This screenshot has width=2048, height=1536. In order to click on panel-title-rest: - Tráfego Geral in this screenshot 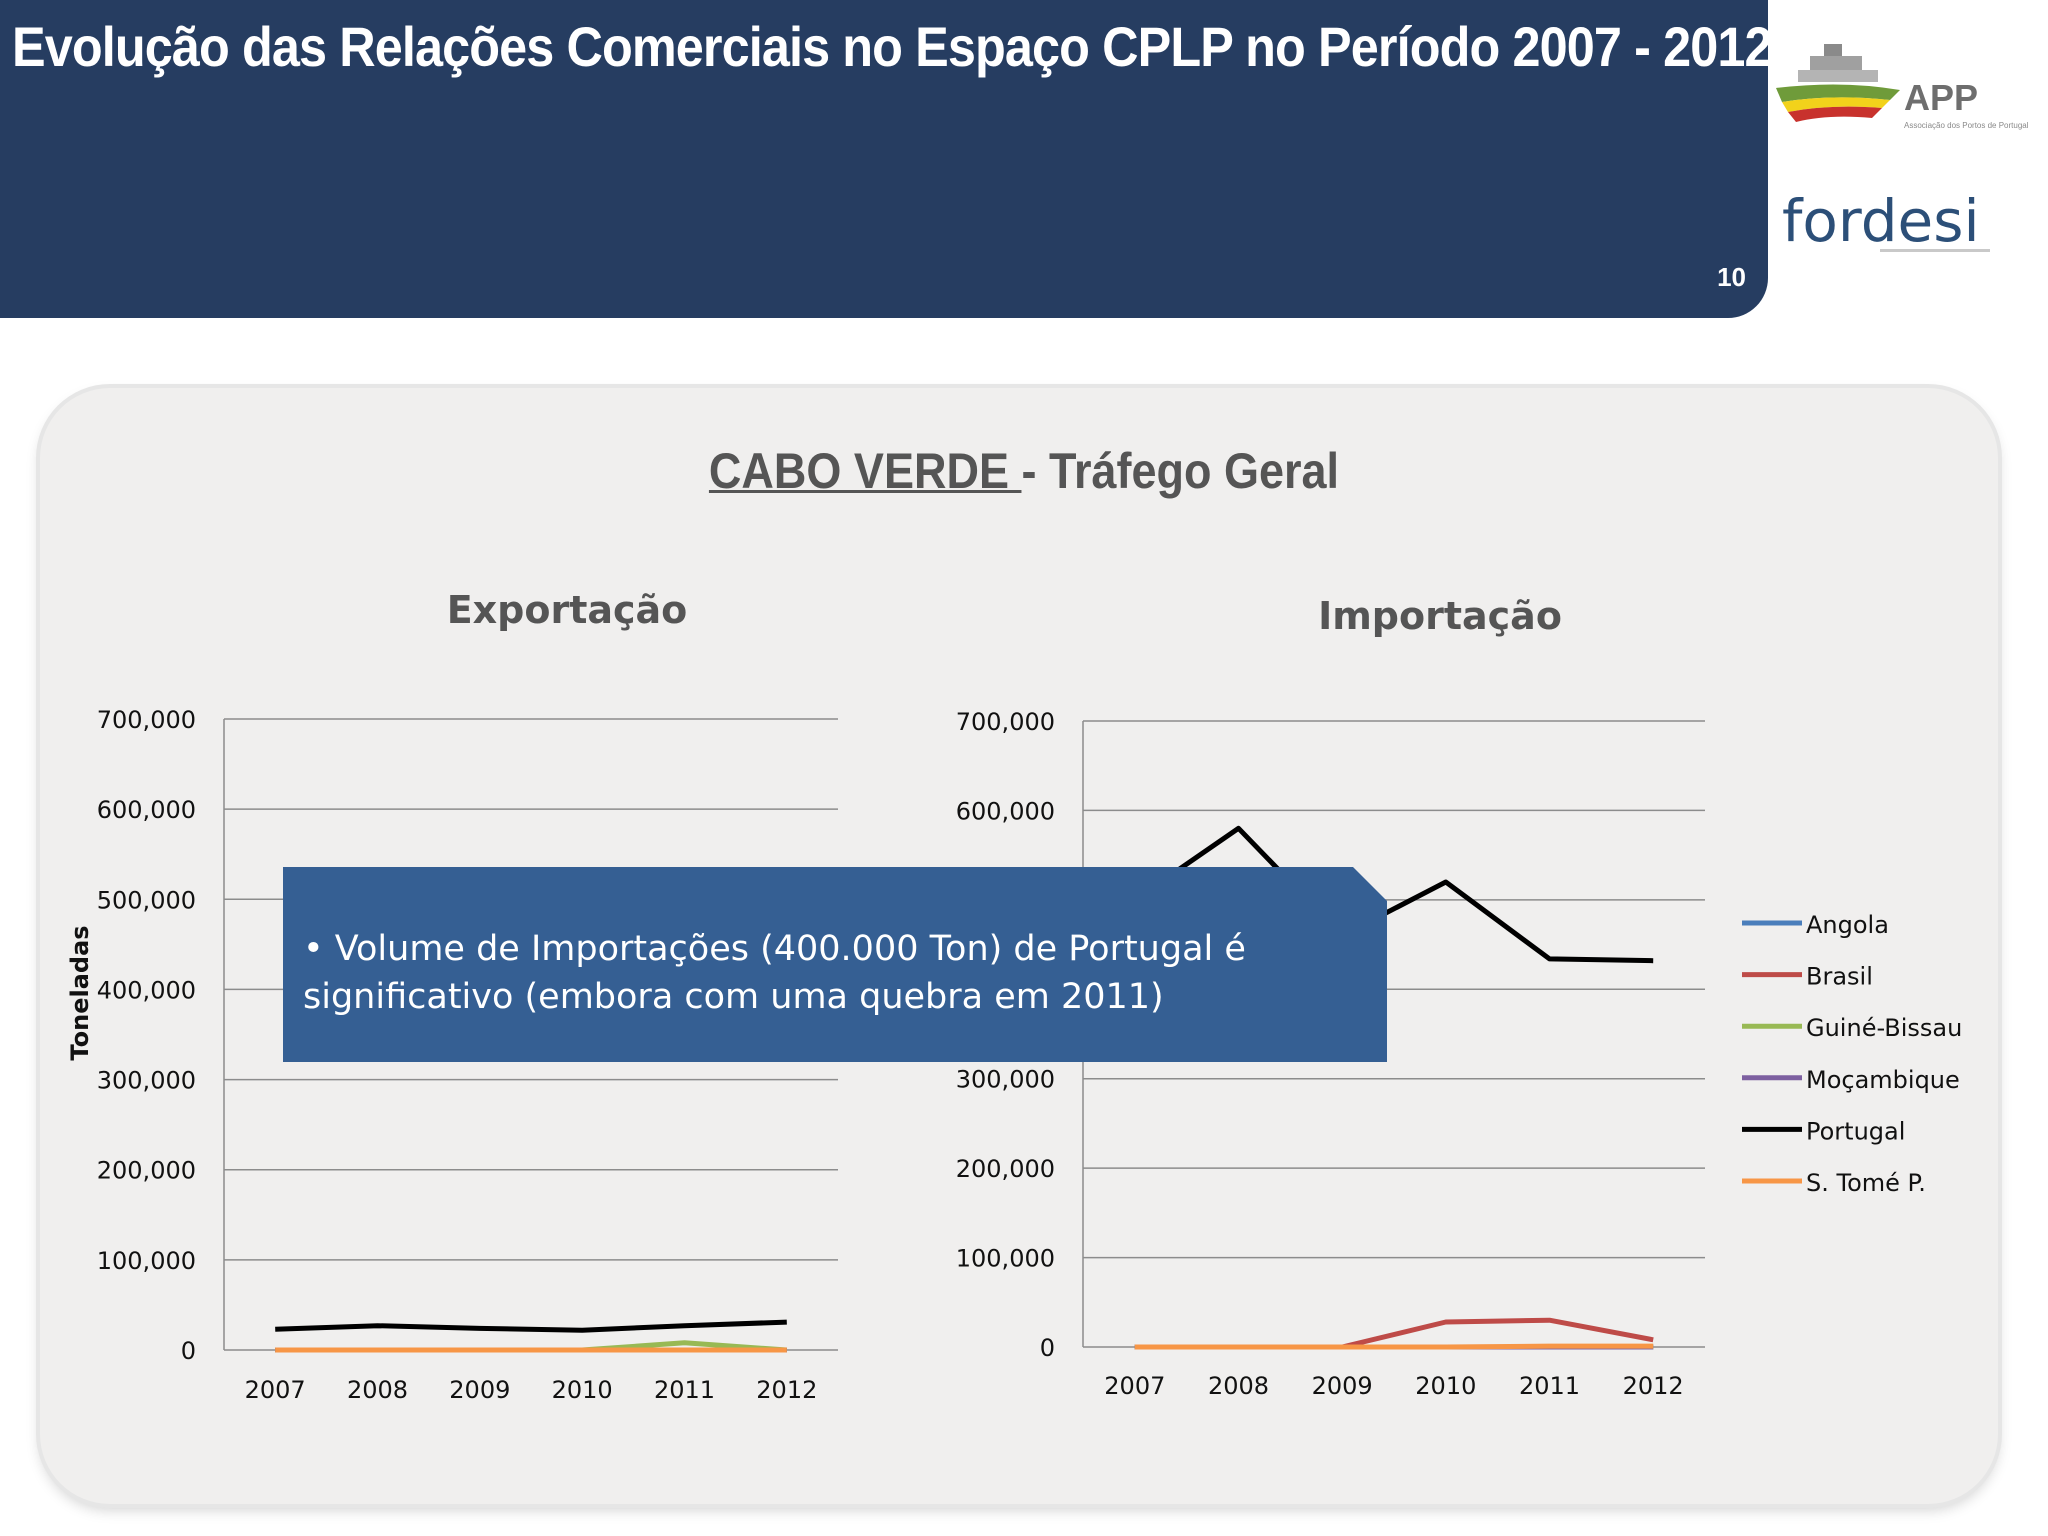, I will do `click(1180, 471)`.